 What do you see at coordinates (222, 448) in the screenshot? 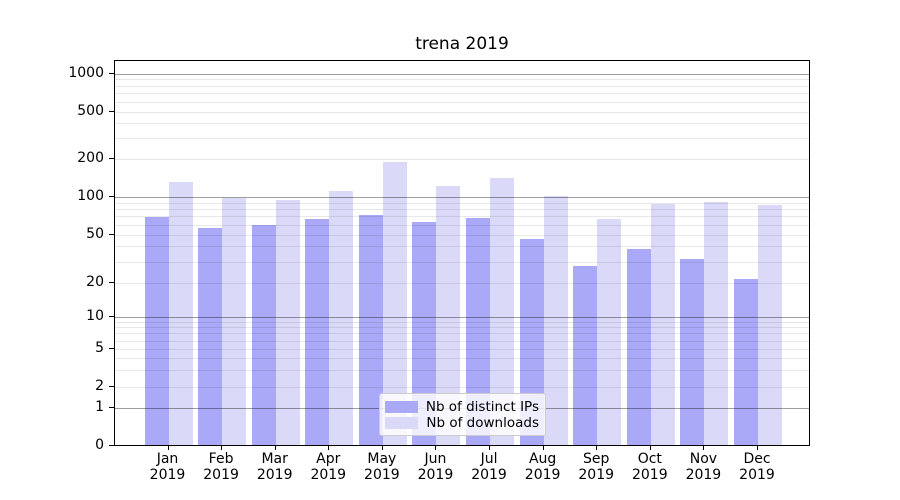
I see `x-axis-tick-feb` at bounding box center [222, 448].